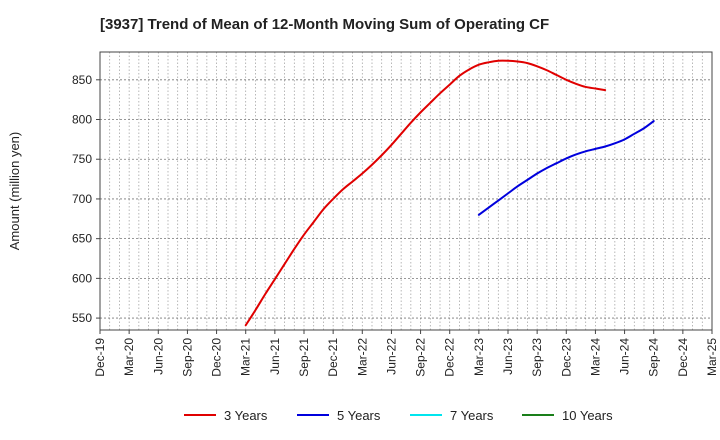 The image size is (720, 440). Describe the element at coordinates (82, 239) in the screenshot. I see `y-tick-label: 650` at that location.